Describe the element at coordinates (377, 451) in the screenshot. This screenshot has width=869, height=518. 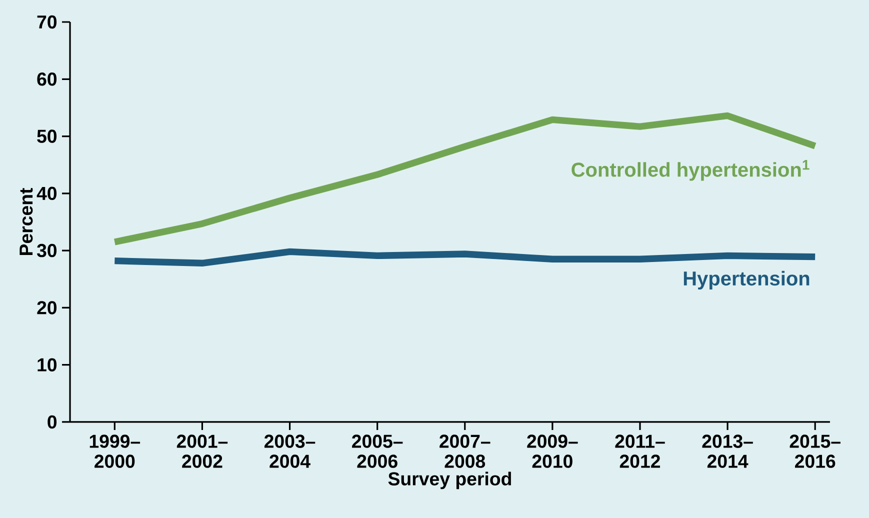
I see `x-tick-label: 2005– 2006` at that location.